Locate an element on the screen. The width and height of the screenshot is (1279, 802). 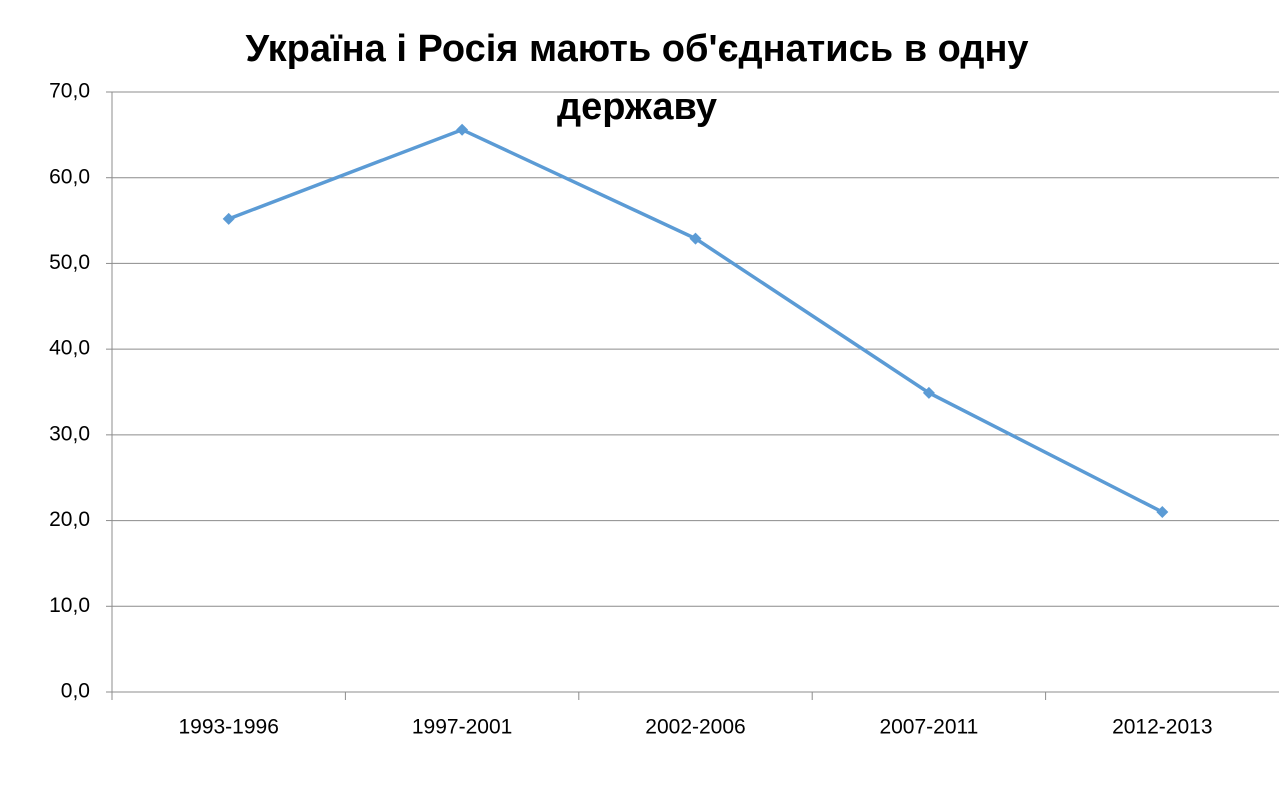
x-tick-label: 1997-2001 is located at coordinates (462, 727).